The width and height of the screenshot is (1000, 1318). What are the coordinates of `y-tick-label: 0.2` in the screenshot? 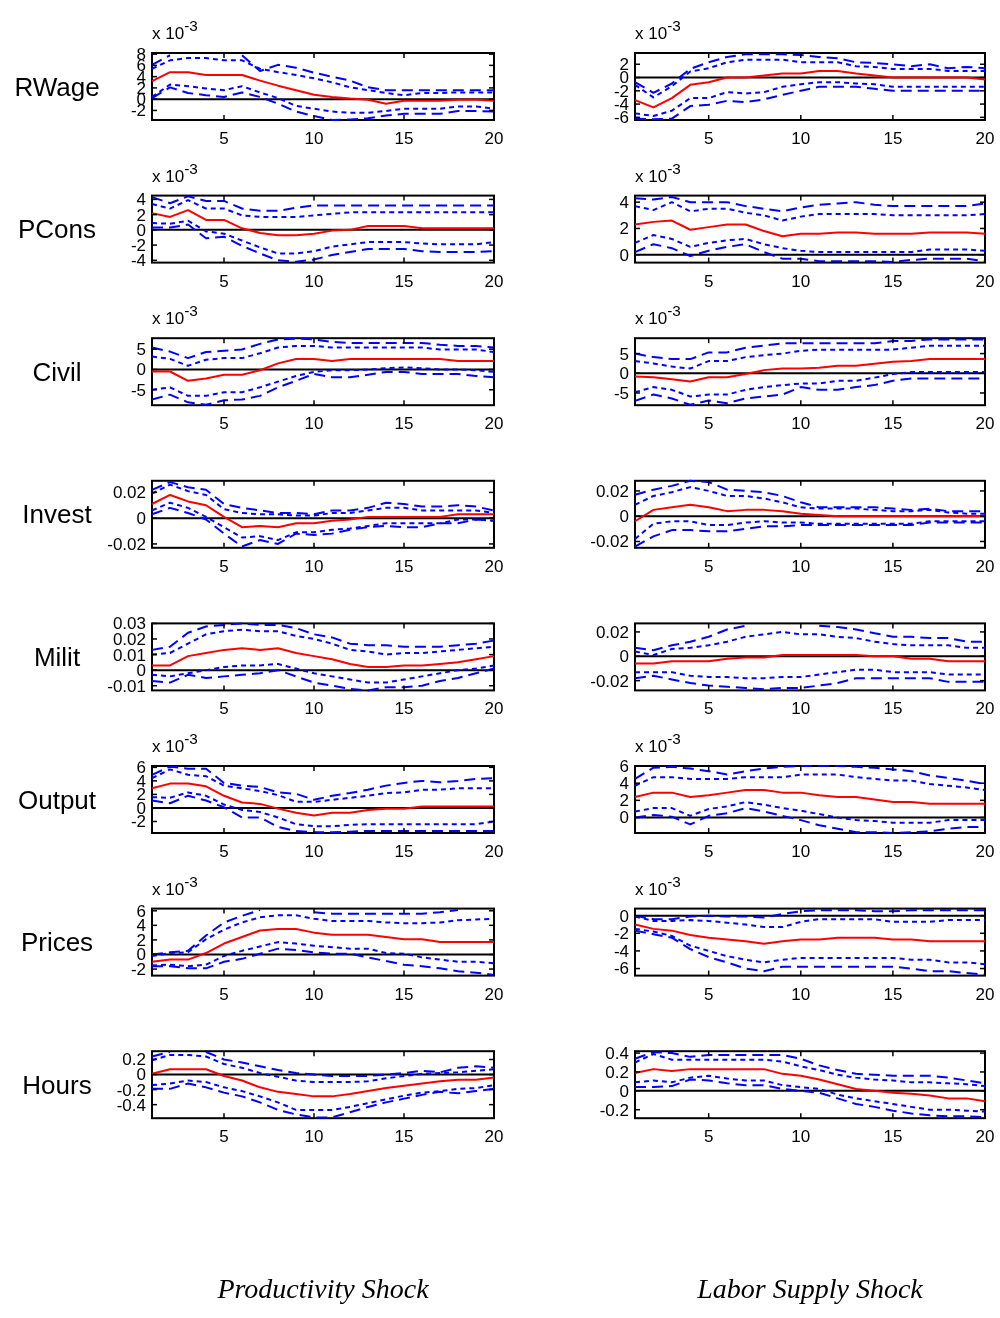 It's located at (617, 1072).